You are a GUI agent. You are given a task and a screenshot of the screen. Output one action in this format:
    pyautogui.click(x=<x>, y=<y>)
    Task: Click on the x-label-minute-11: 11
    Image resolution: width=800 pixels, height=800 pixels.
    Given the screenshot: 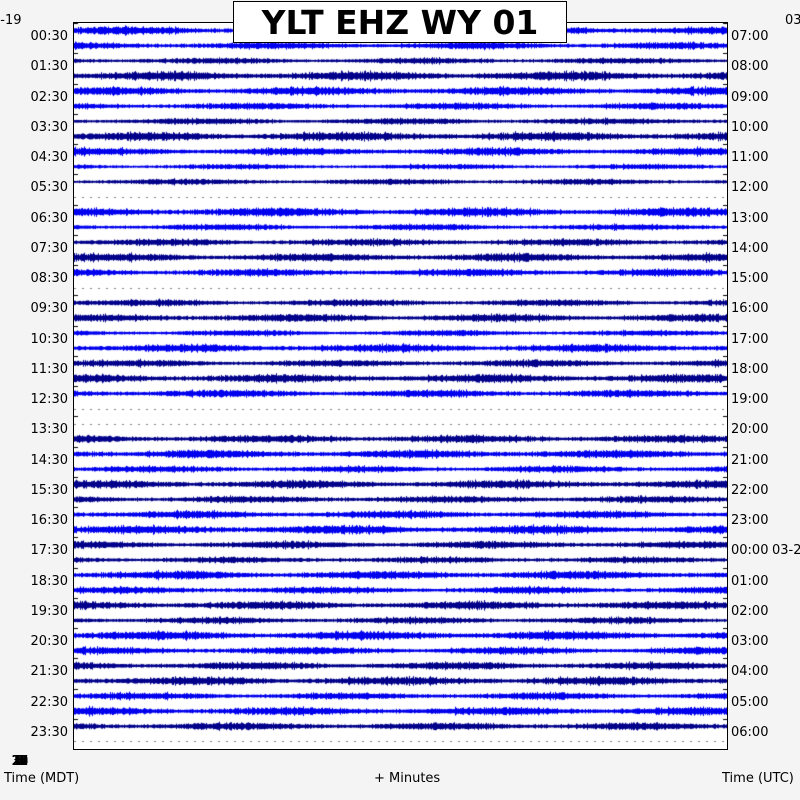 What is the action you would take?
    pyautogui.click(x=20, y=761)
    